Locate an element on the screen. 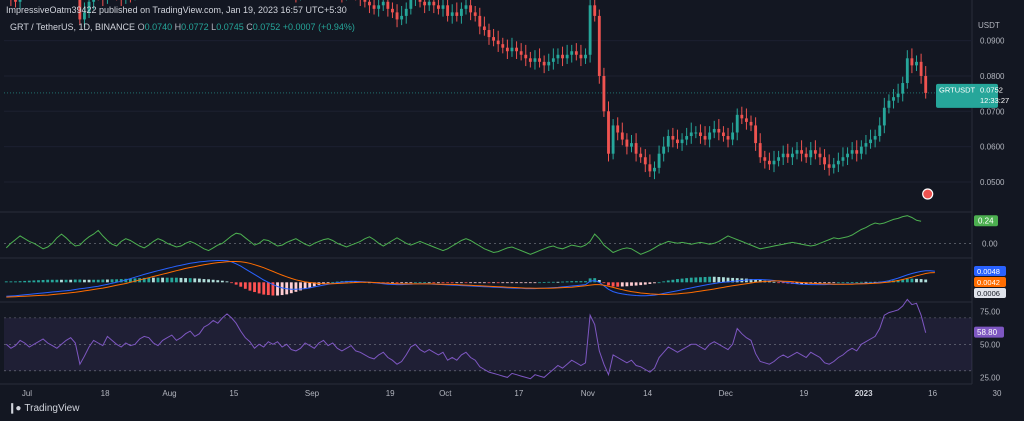 The width and height of the screenshot is (1024, 421). time-axis-label: Oct is located at coordinates (445, 393).